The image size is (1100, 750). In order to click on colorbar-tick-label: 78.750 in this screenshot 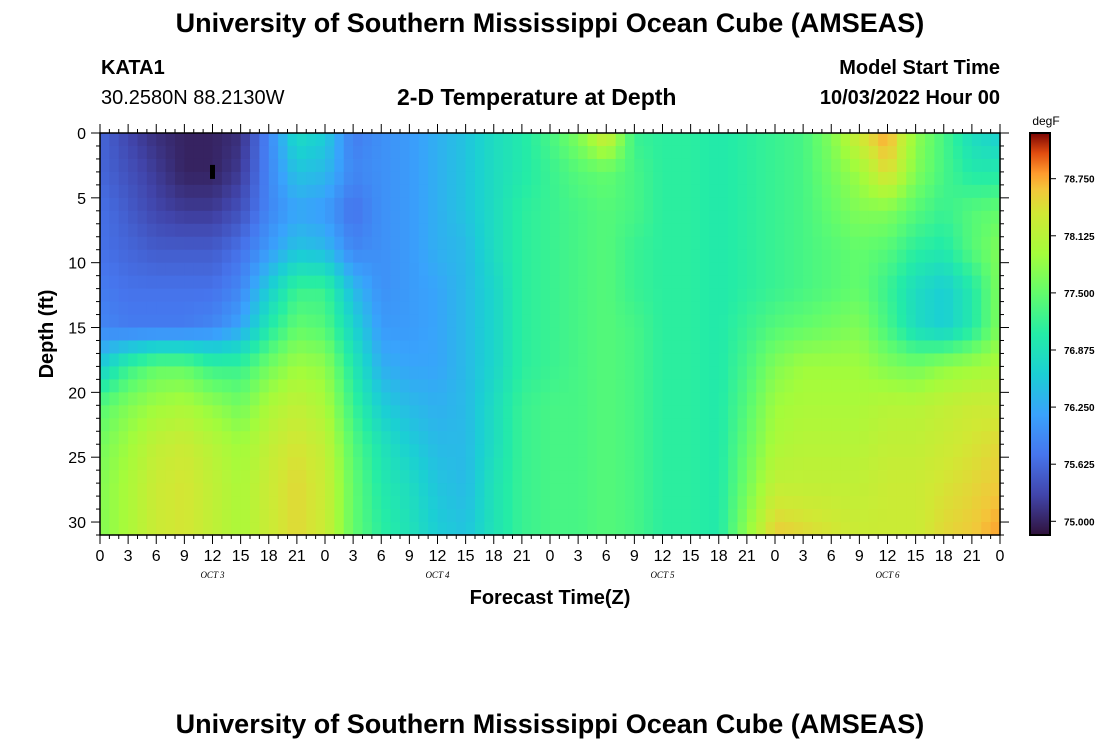, I will do `click(1079, 180)`.